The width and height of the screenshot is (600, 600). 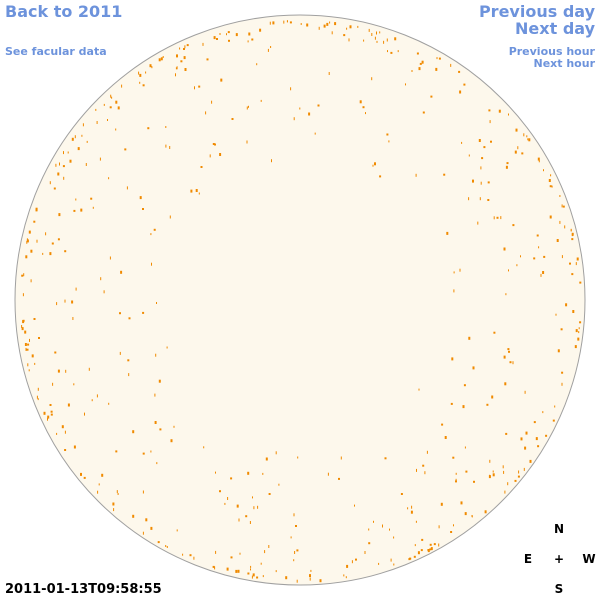 What do you see at coordinates (64, 11) in the screenshot?
I see `back-link: Back to 2011` at bounding box center [64, 11].